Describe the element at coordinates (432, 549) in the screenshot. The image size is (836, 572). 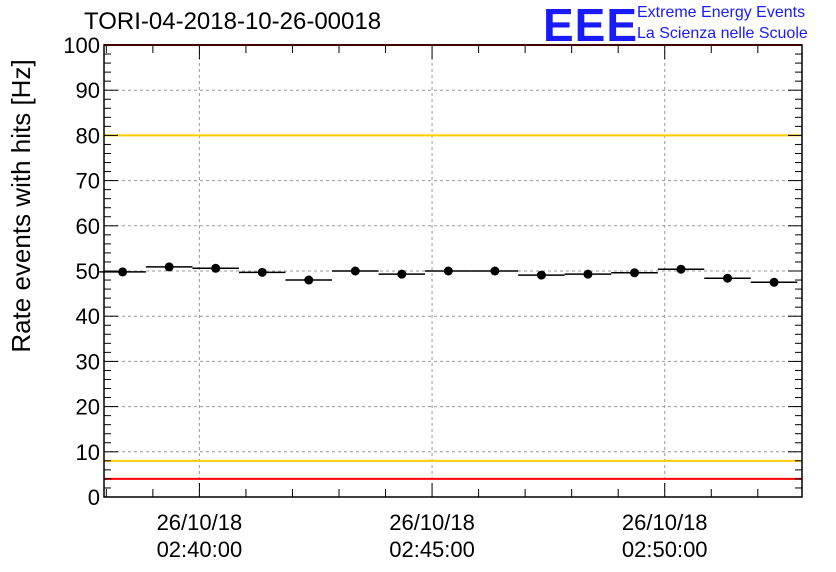
I see `x-tick-time-label: 02:45:00` at that location.